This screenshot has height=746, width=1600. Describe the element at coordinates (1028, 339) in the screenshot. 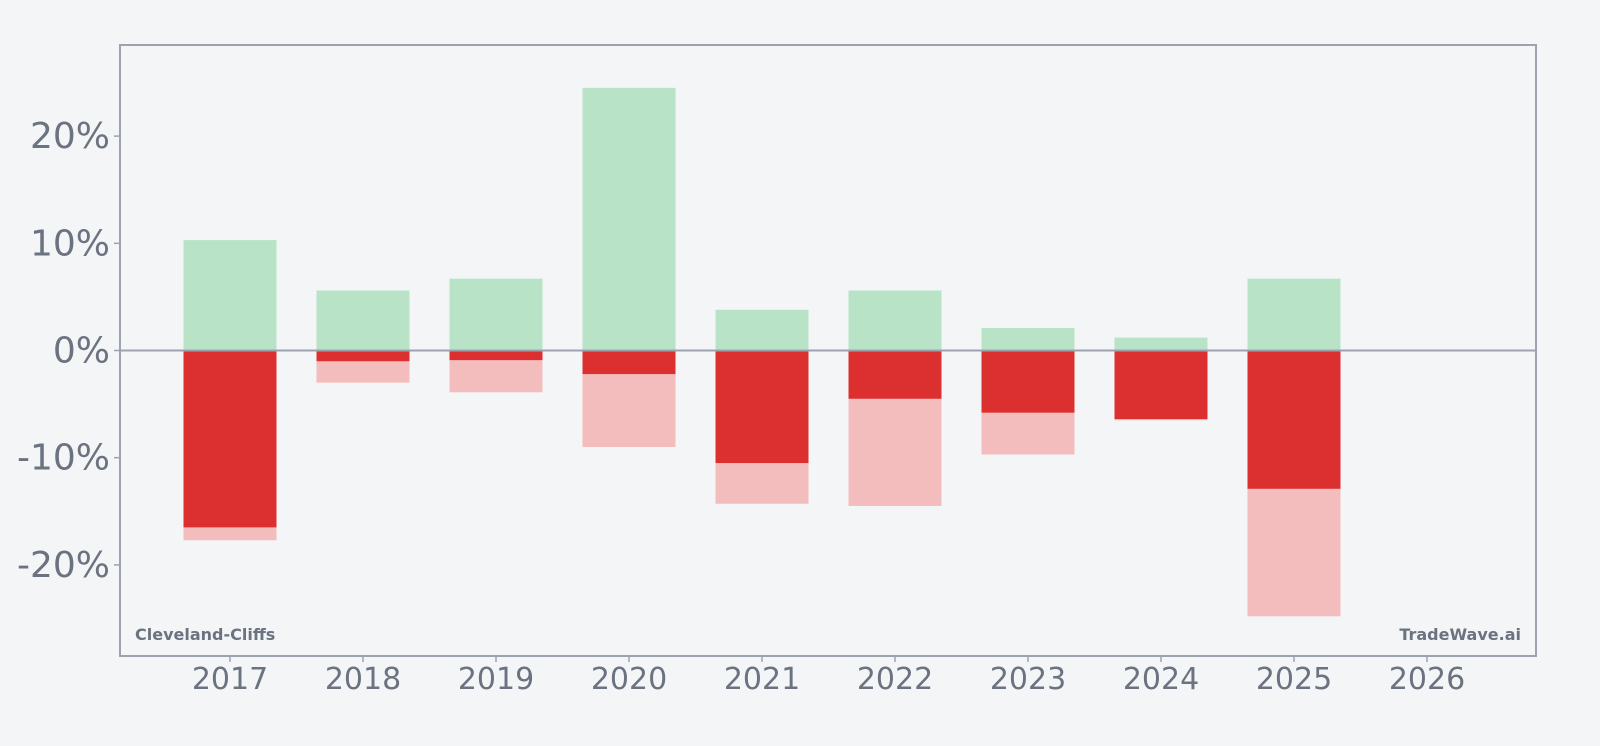

I see `bar-gain-2023` at that location.